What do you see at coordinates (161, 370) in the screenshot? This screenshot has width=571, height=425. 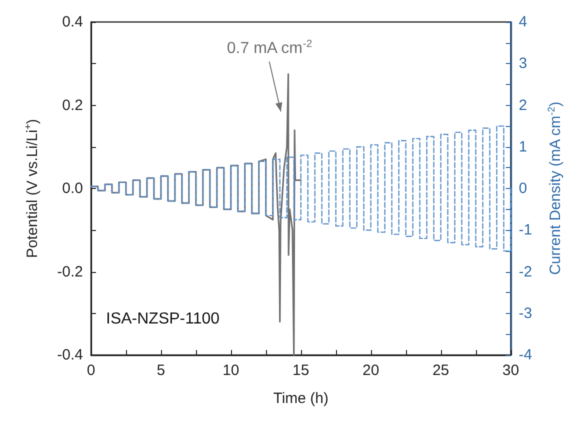 I see `x-tick-label: 5` at bounding box center [161, 370].